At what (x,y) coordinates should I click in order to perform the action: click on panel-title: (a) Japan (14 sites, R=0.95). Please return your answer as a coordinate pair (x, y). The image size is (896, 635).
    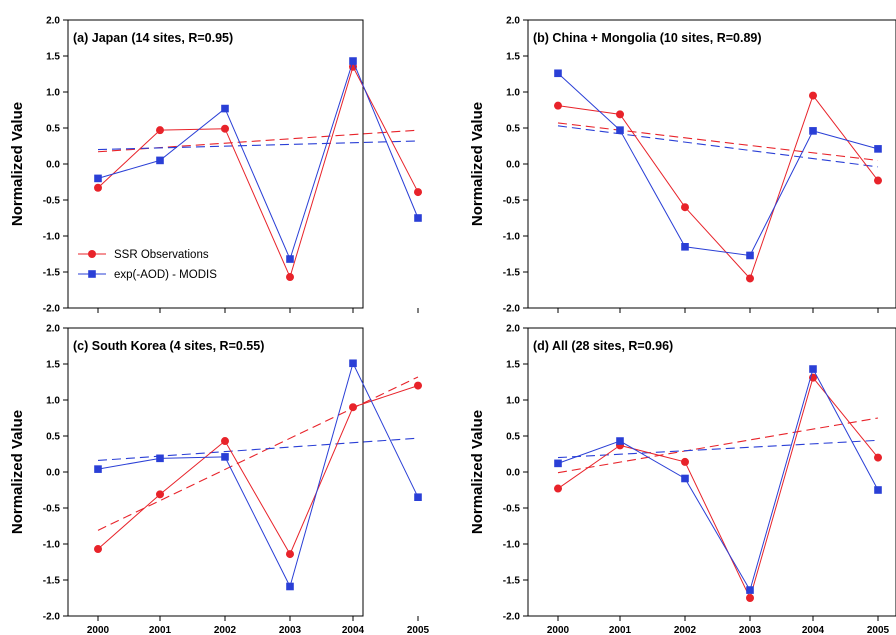
    Looking at the image, I should click on (153, 38).